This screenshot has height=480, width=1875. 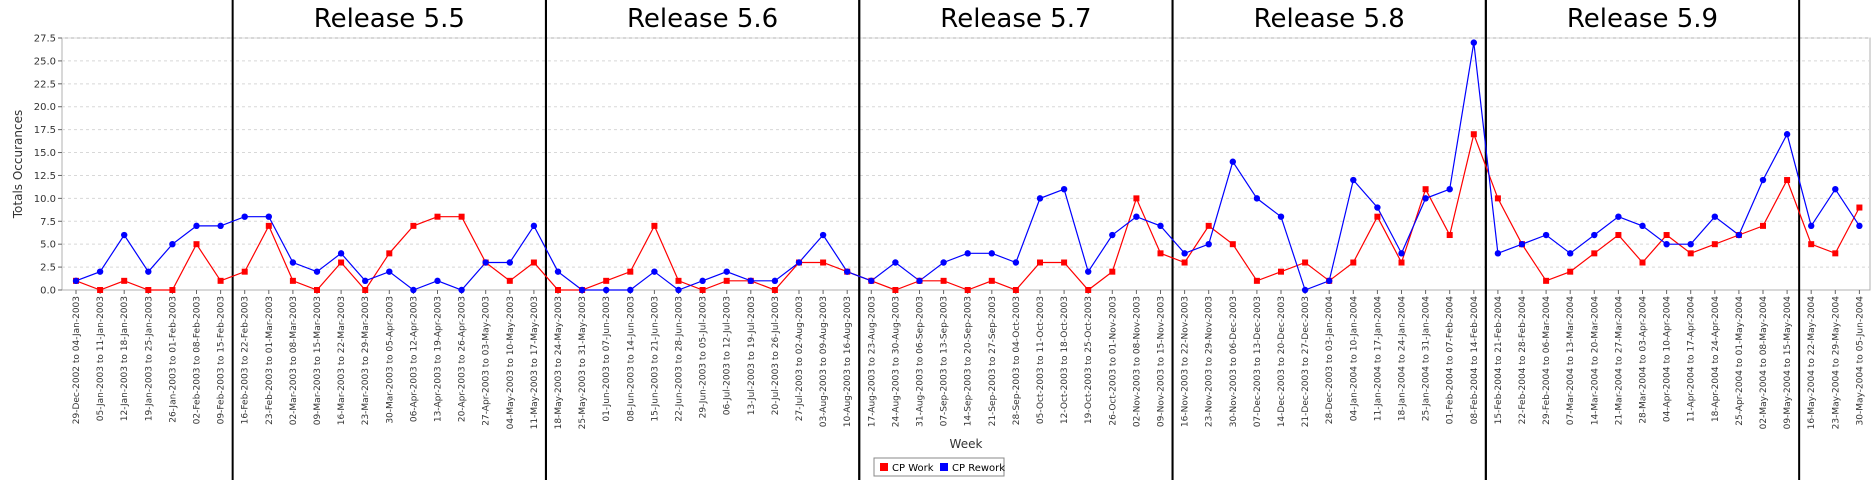 I want to click on x-tick-label: 27-Jul-2003 to 02-Aug-2003, so click(x=800, y=358).